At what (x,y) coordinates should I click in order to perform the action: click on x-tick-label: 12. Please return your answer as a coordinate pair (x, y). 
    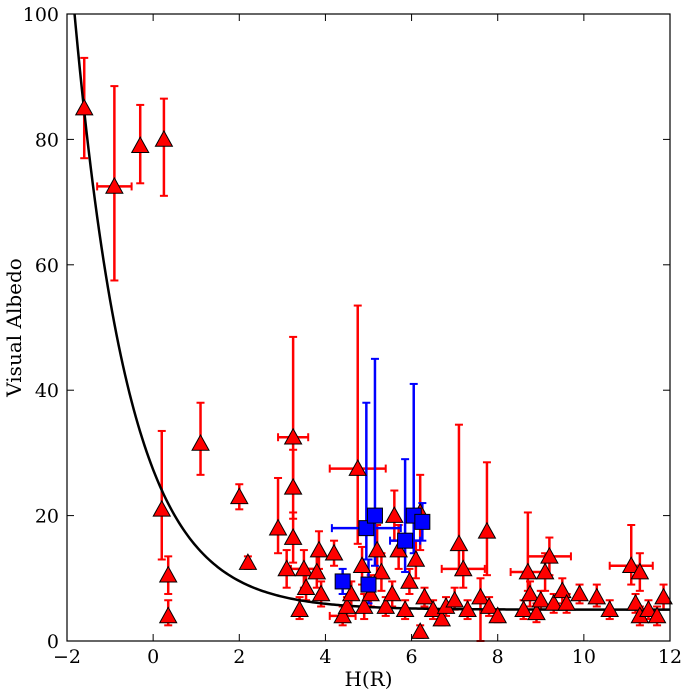
    Looking at the image, I should click on (670, 657).